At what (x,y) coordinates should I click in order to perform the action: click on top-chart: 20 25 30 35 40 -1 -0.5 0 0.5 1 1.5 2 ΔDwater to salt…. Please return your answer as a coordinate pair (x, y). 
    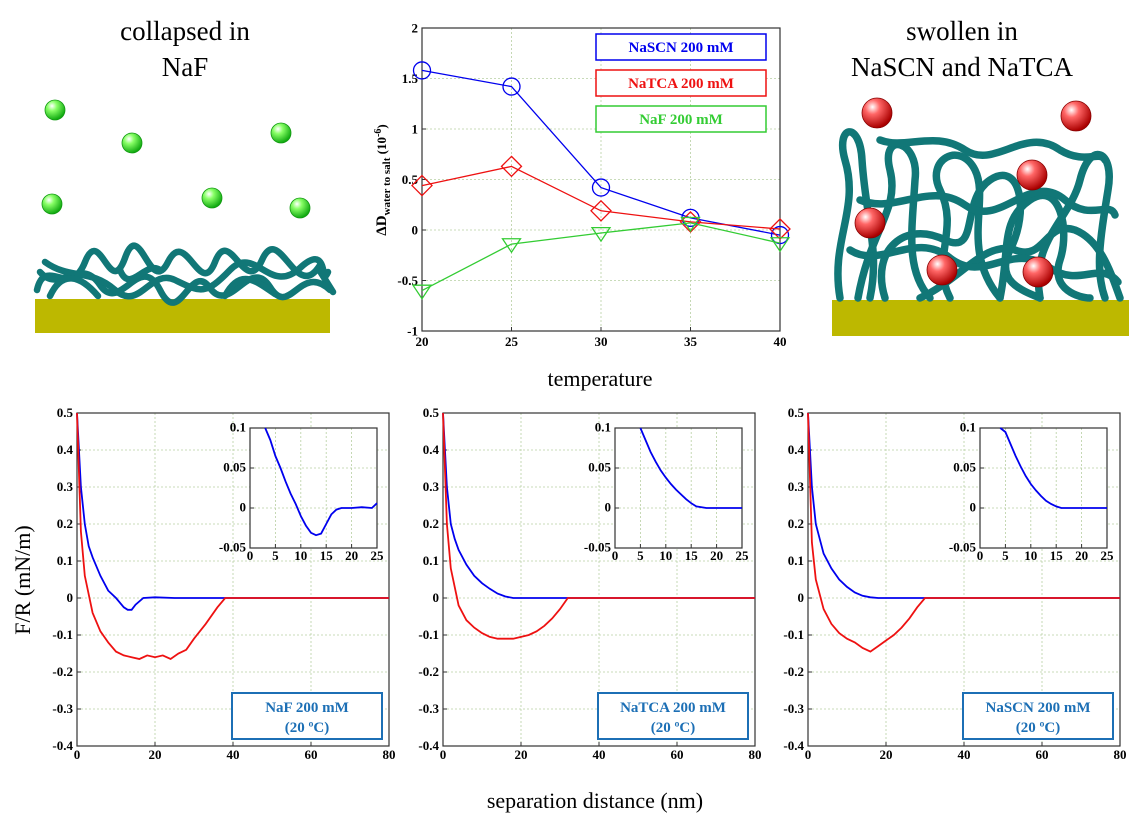
    Looking at the image, I should click on (582, 185).